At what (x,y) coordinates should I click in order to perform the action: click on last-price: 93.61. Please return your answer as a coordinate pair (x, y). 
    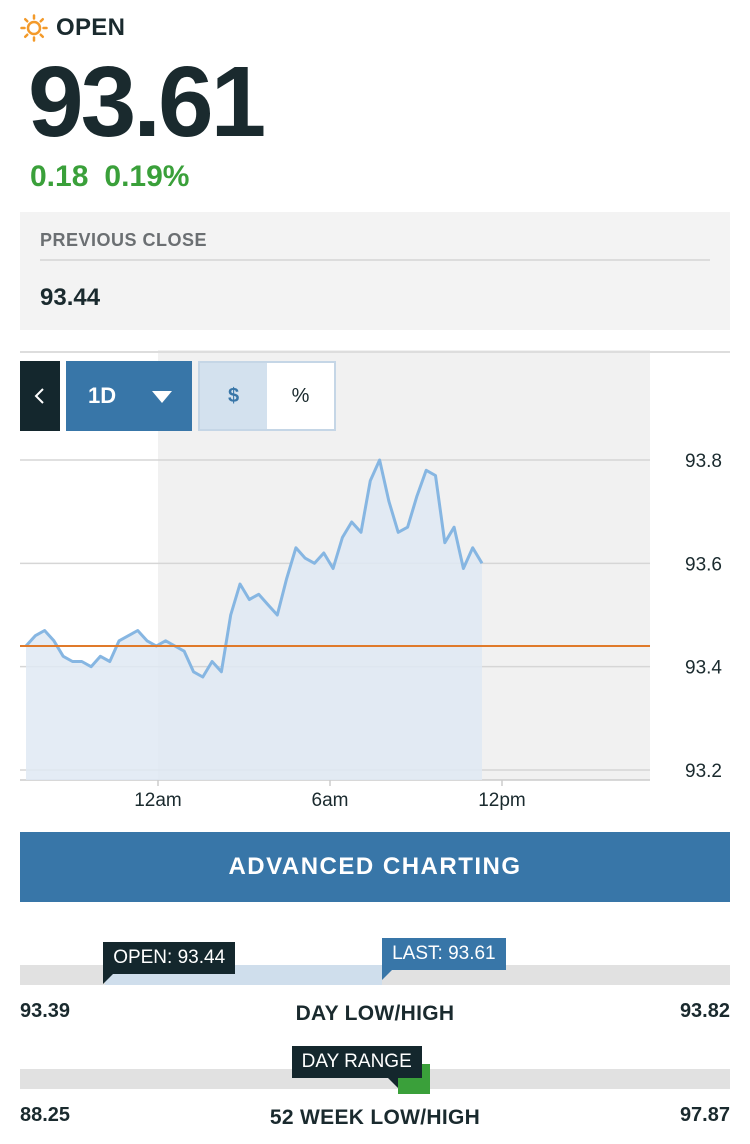
    Looking at the image, I should click on (147, 102).